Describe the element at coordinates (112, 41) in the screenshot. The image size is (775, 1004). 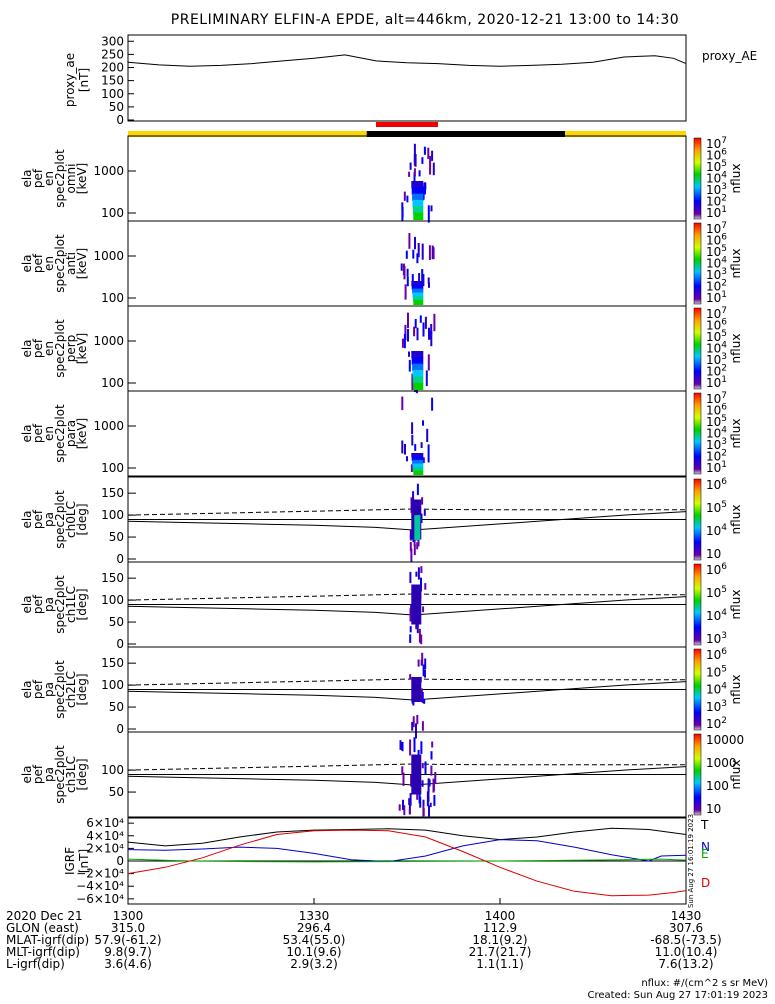
I see `ae-ytick-label: 300` at that location.